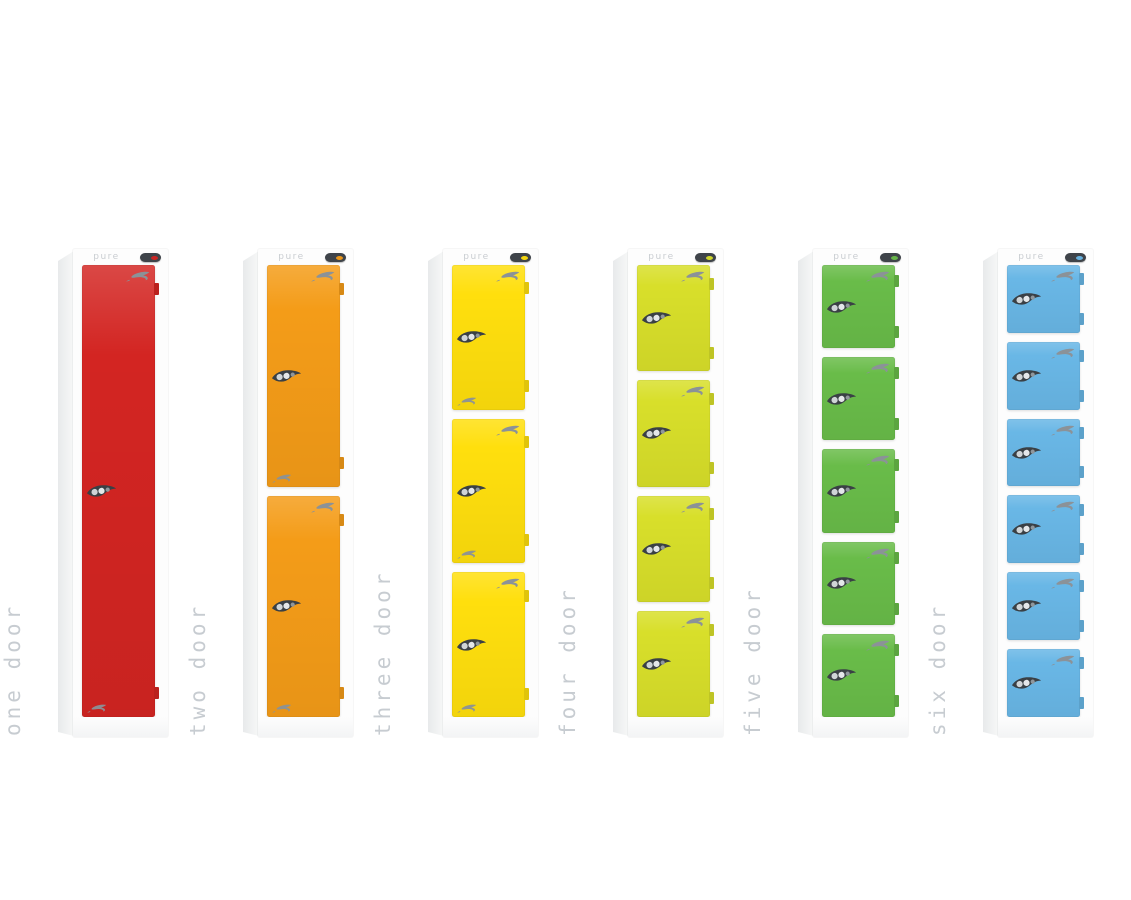 This screenshot has height=900, width=1131. Describe the element at coordinates (455, 493) in the screenshot. I see `locker-three-door: three door pure` at that location.